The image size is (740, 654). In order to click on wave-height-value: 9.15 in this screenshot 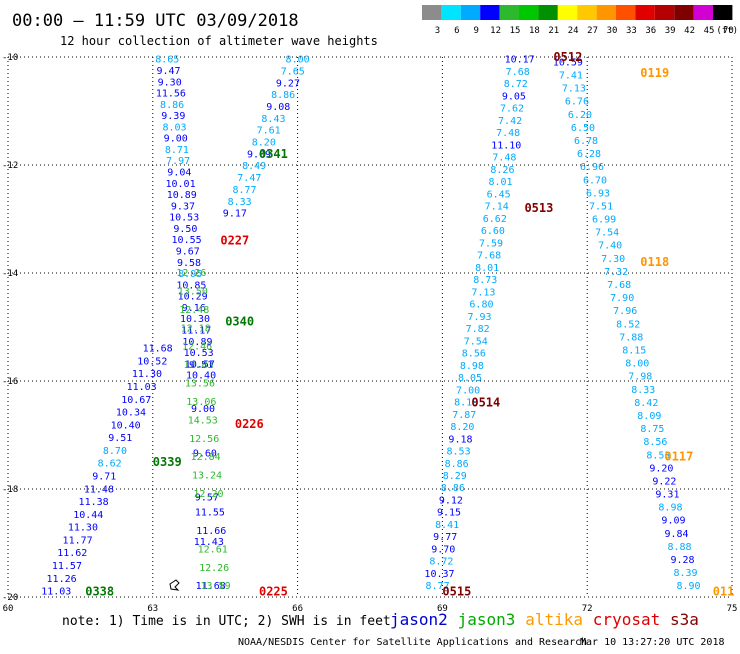, I will do `click(449, 513)`.